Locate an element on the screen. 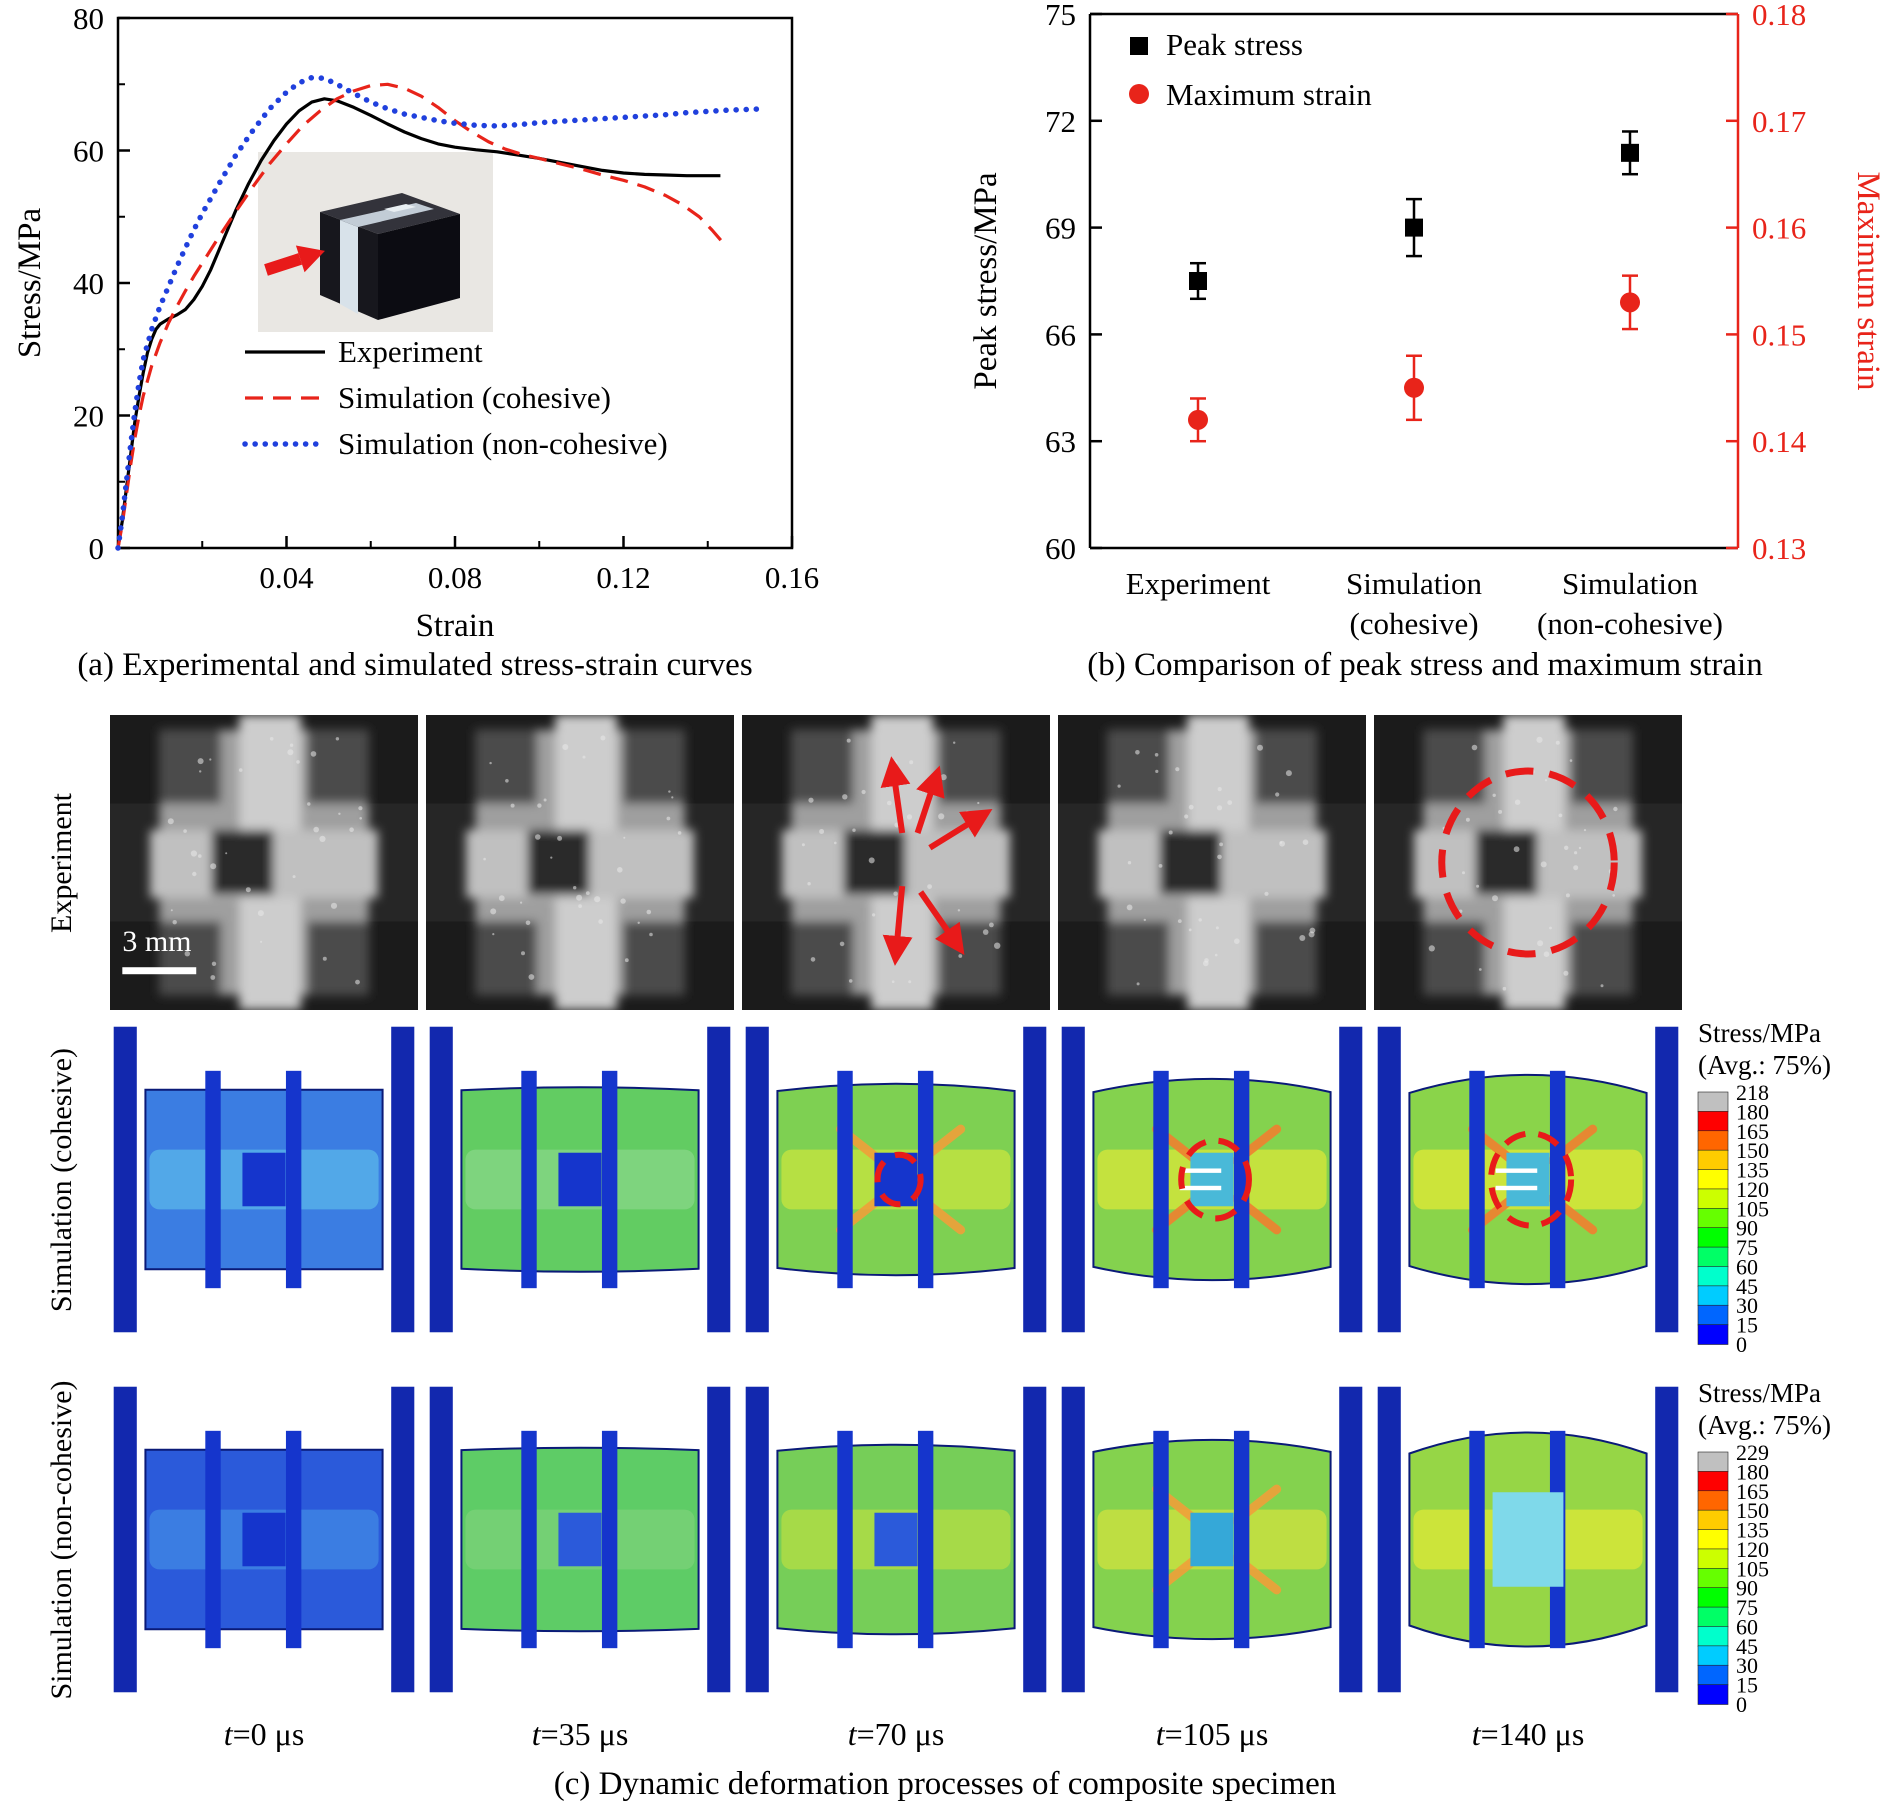 The image size is (1890, 1809). colorbar-title: Stress/MPa is located at coordinates (1759, 1033).